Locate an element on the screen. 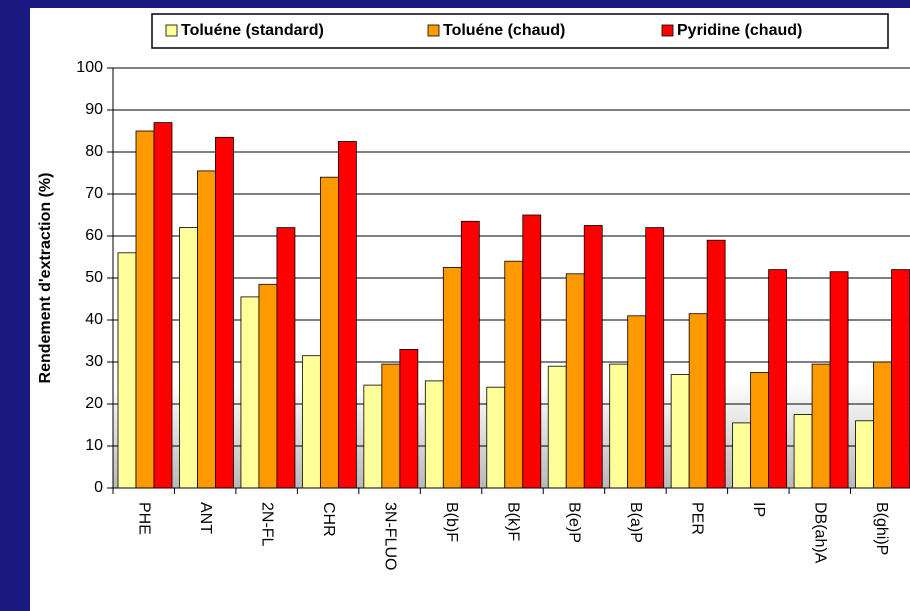  y-tick-label: 50 is located at coordinates (94, 277).